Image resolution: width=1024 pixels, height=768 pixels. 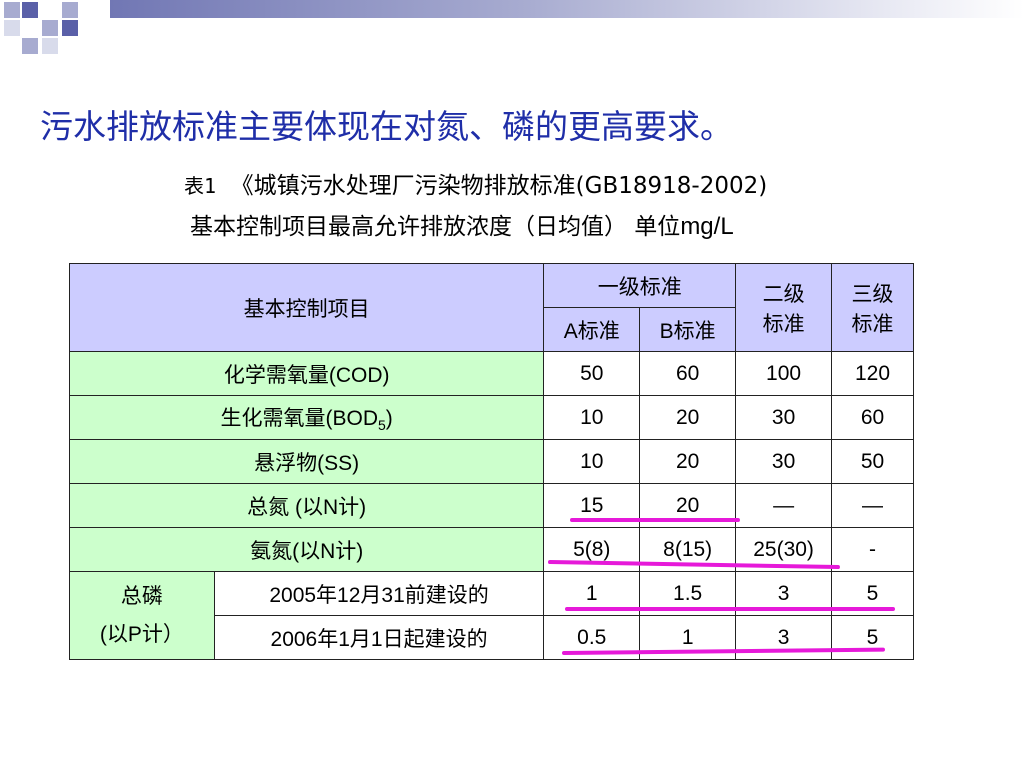 I want to click on header-grade3: 三级 标准, so click(x=872, y=307).